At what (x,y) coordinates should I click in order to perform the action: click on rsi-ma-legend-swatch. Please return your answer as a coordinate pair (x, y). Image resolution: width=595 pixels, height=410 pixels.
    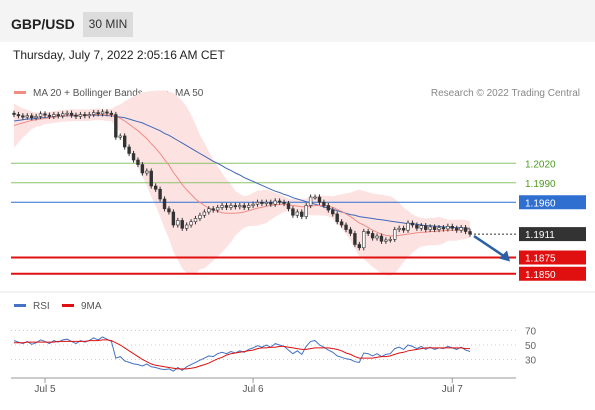
    Looking at the image, I should click on (68, 305).